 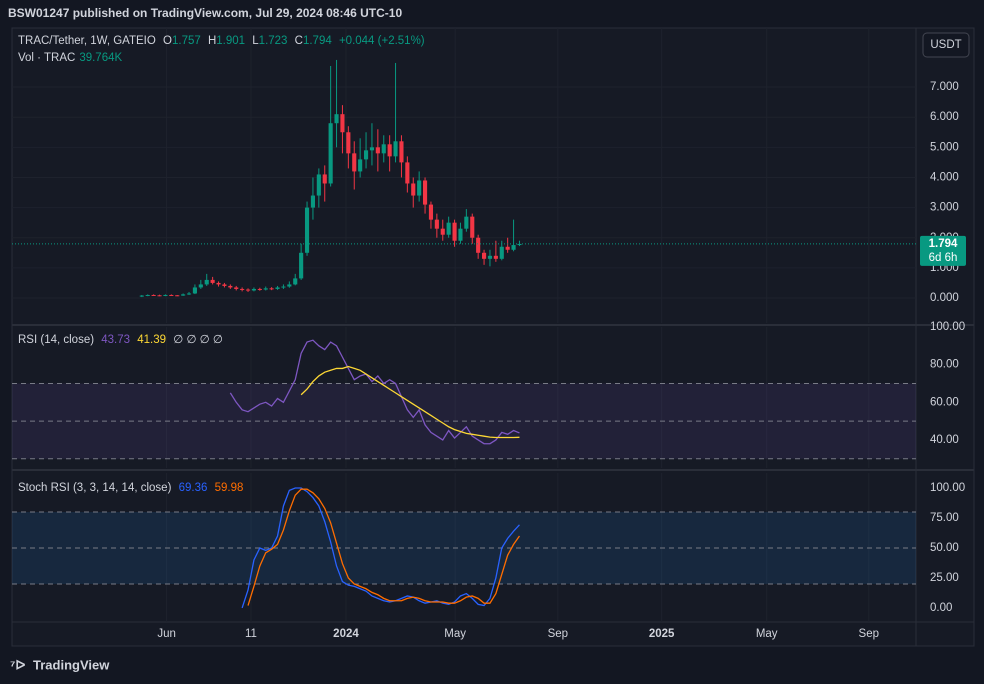 I want to click on rsi-legend: RSI (14, close) 43.73 41.39 ∅ ∅ ∅ ∅, so click(x=122, y=339).